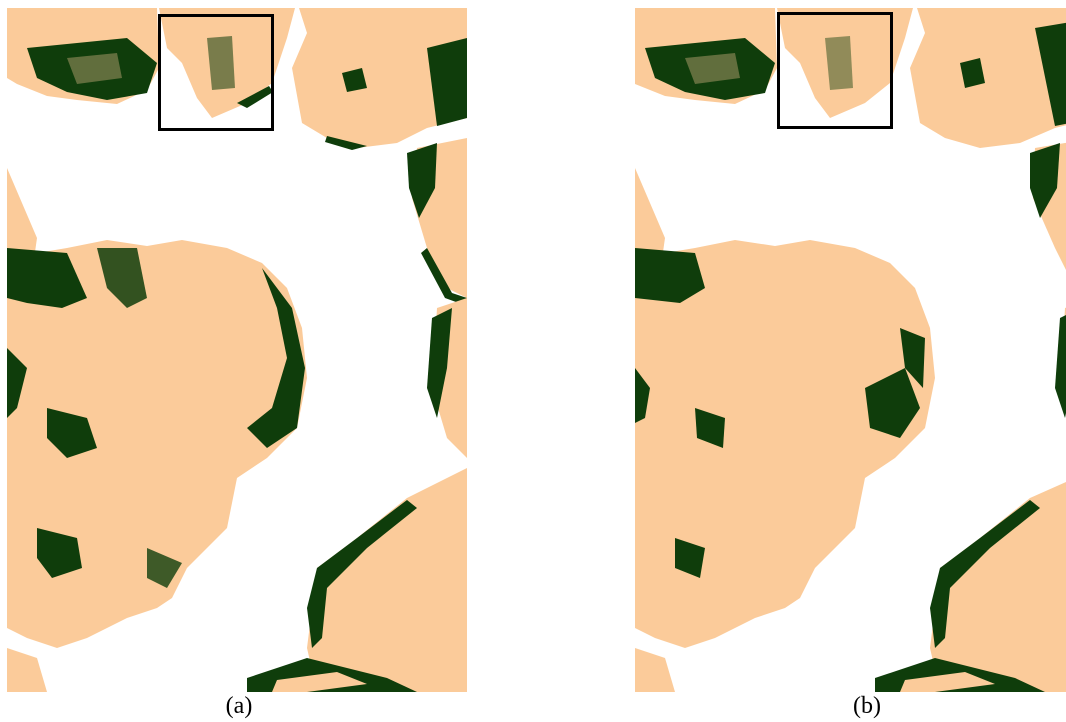 The image size is (1066, 722). Describe the element at coordinates (216, 72) in the screenshot. I see `zoom-frame-a` at that location.